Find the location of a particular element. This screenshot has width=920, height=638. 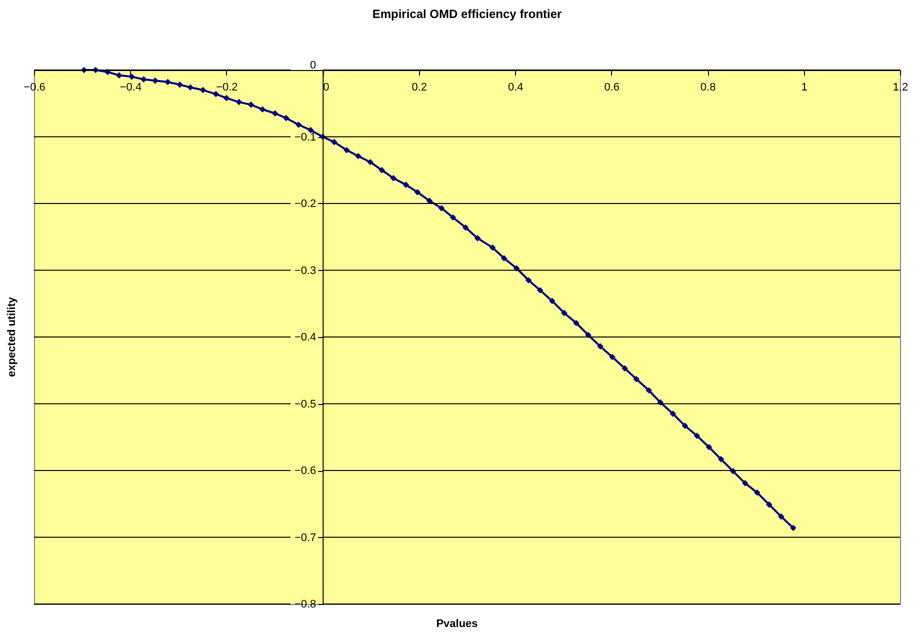

x-tick-label: 0.6 is located at coordinates (612, 88).